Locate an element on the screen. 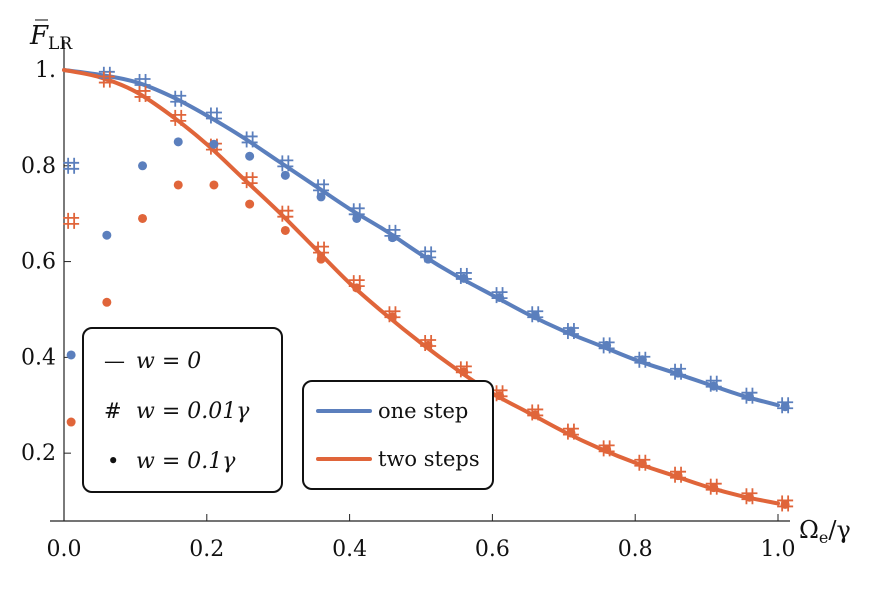 Image resolution: width=882 pixels, height=593 pixels. marker-legend: — w = 0 # w = 0.01γ • w = 0.1γ is located at coordinates (182, 410).